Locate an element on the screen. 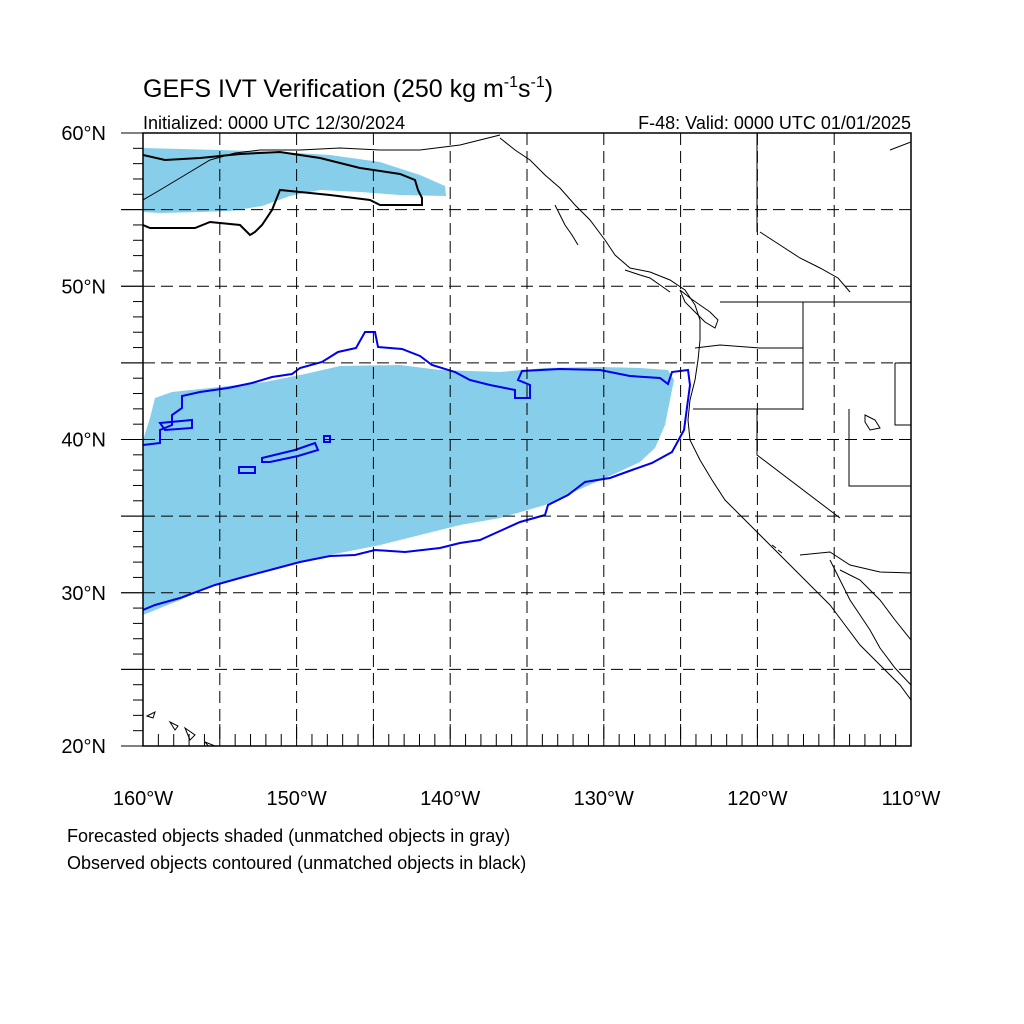 This screenshot has height=1024, width=1024. observed-objects is located at coordinates (417, 471).